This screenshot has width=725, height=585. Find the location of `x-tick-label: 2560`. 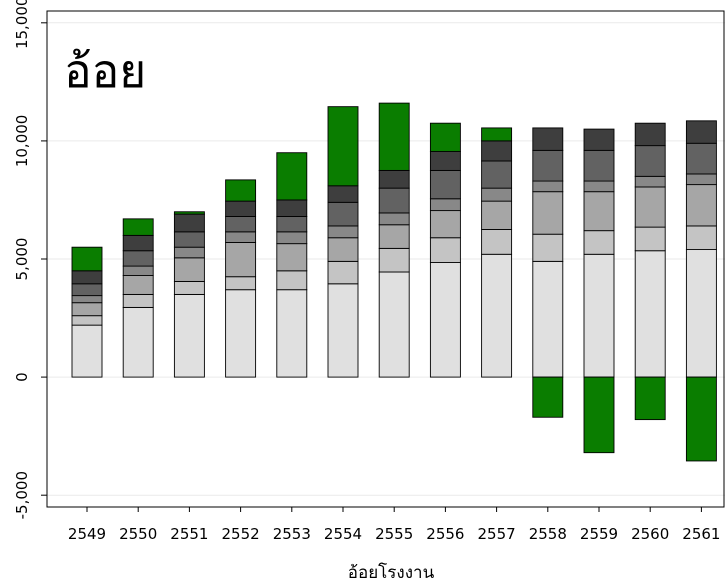

x-tick-label: 2560 is located at coordinates (650, 534).